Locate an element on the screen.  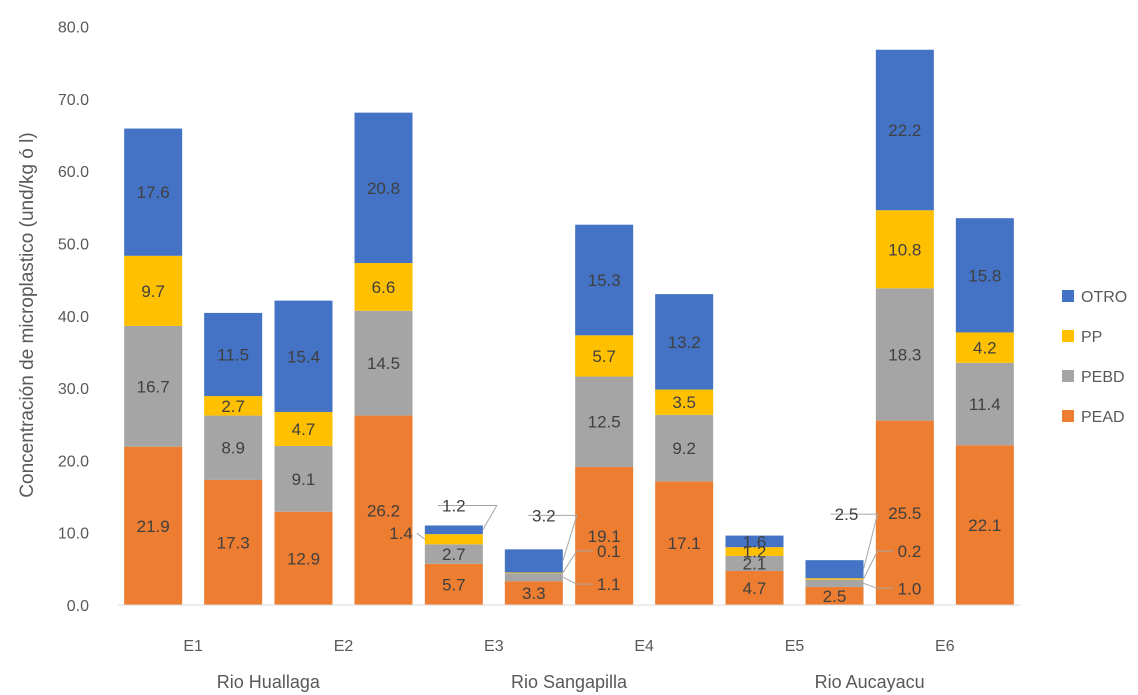
data-label: 3.2 is located at coordinates (544, 515).